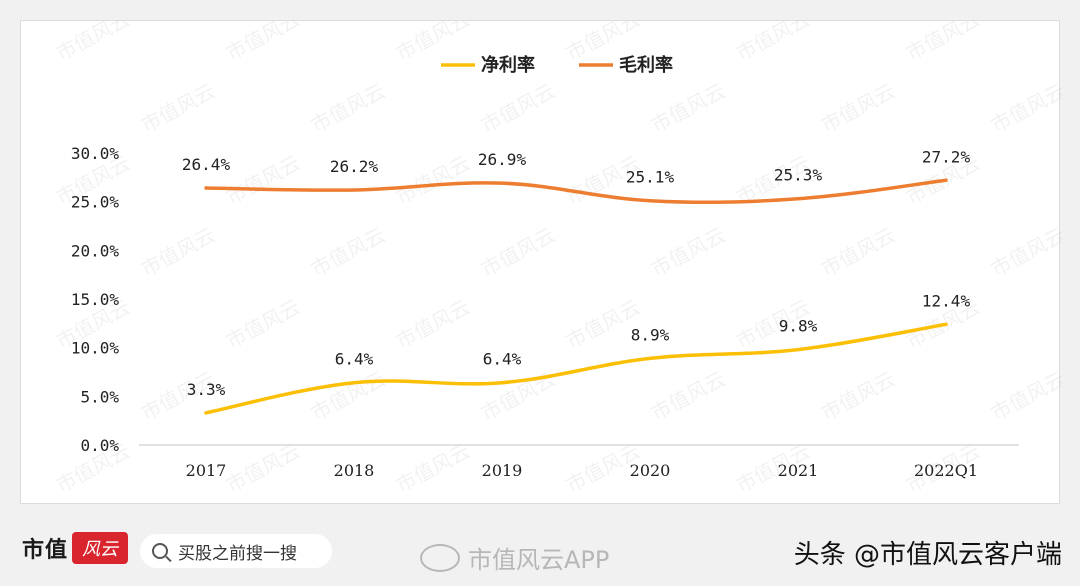 Image resolution: width=1080 pixels, height=586 pixels. What do you see at coordinates (206, 164) in the screenshot?
I see `data-label: 26.4%` at bounding box center [206, 164].